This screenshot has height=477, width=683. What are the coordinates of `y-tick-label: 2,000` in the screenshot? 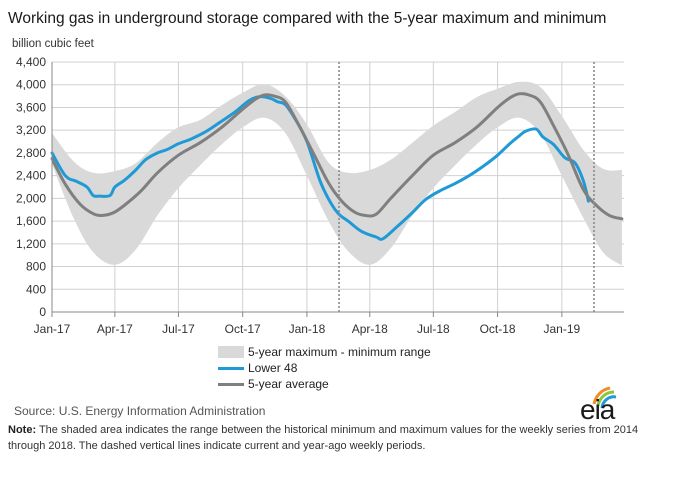 It's located at (31, 198).